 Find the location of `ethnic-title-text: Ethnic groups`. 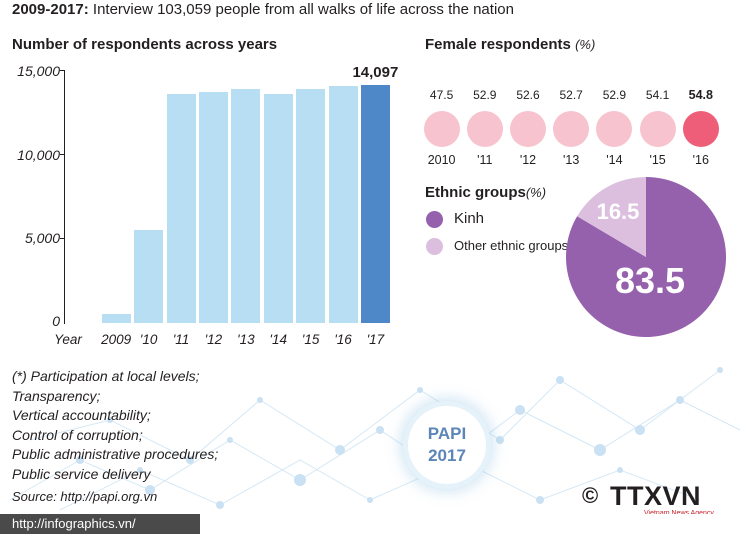

ethnic-title-text: Ethnic groups is located at coordinates (475, 192).